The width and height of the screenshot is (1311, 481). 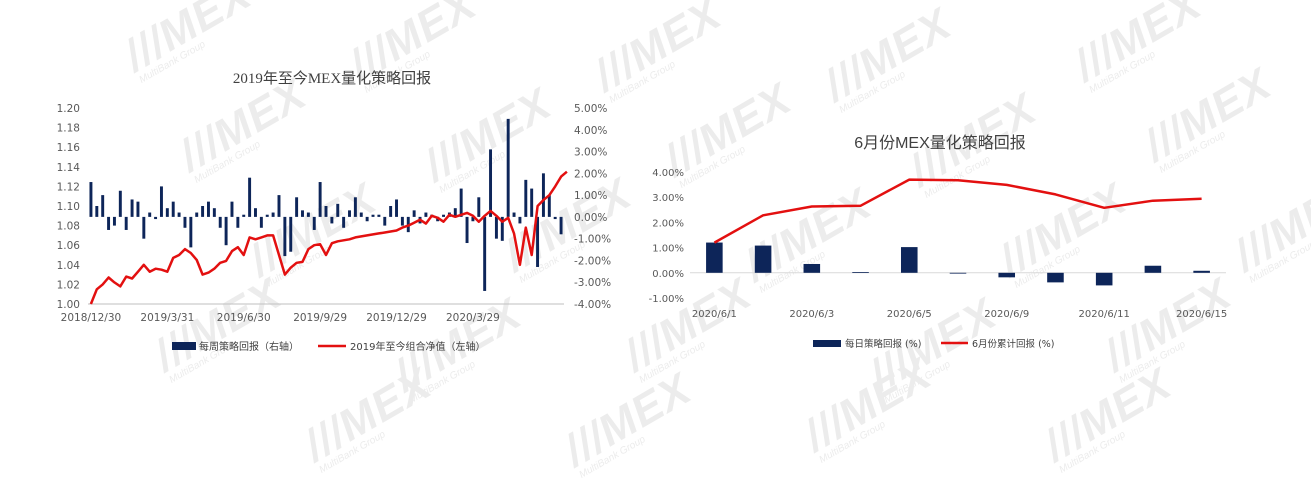 I want to click on x-tick-label: 2020/6/9, so click(x=1006, y=314).